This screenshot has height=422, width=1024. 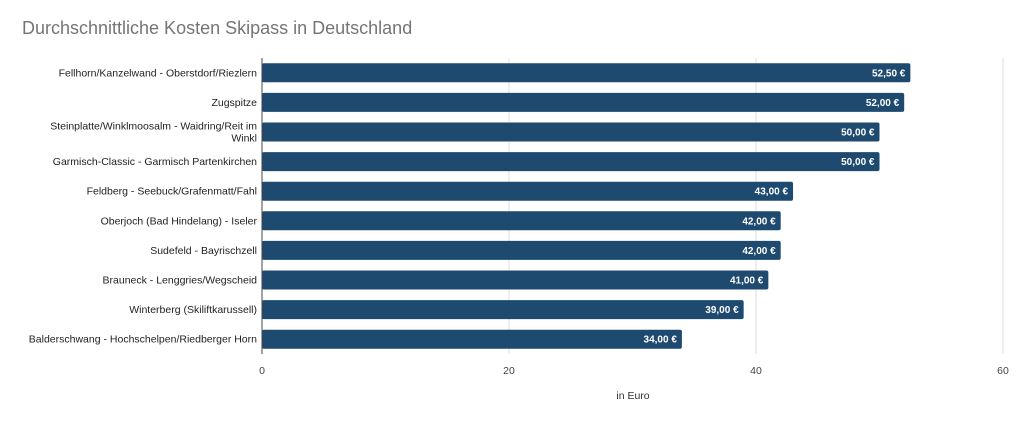 I want to click on bar-group: 41,00 €, so click(x=515, y=280).